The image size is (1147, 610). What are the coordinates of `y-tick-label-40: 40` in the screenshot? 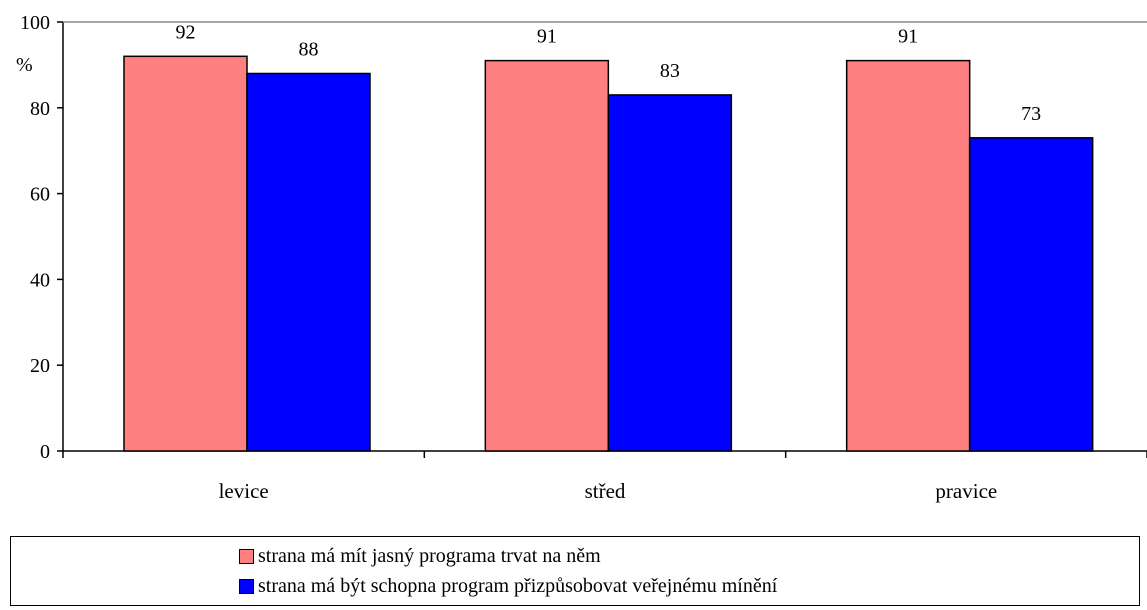 It's located at (40, 280).